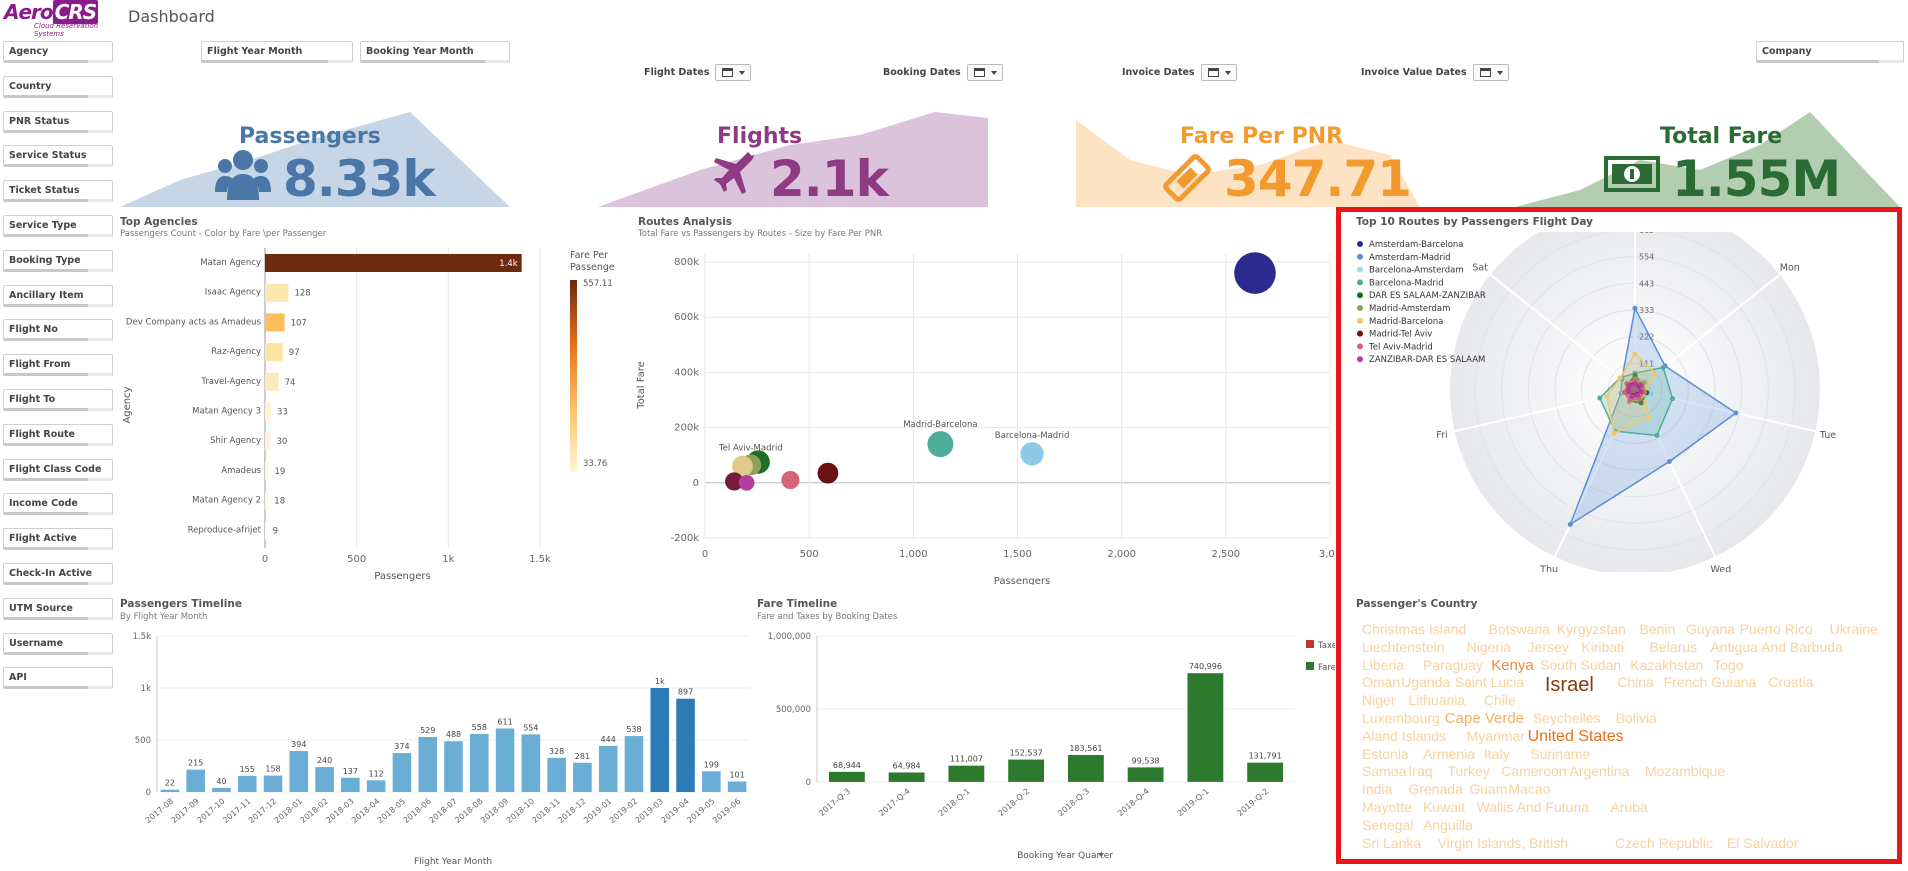 Image resolution: width=1908 pixels, height=871 pixels. What do you see at coordinates (1499, 700) in the screenshot?
I see `country-word: Chile` at bounding box center [1499, 700].